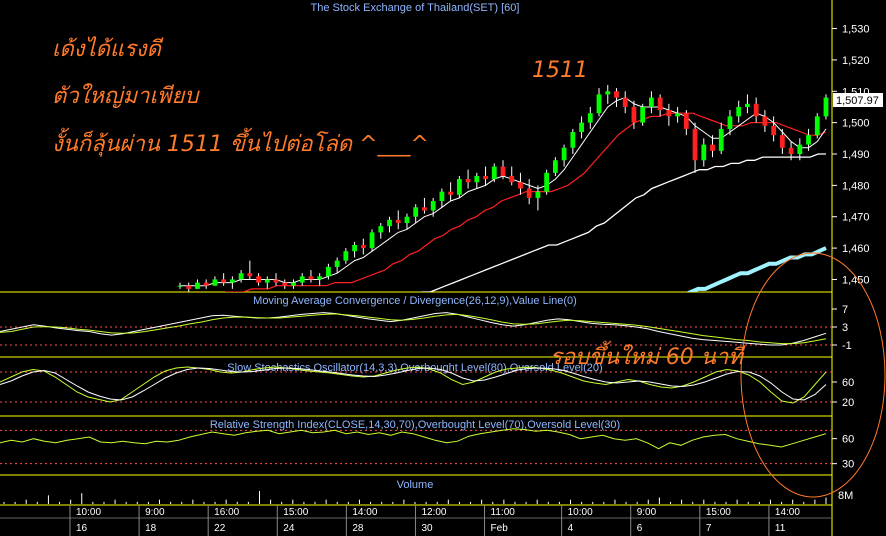 The image size is (886, 536). What do you see at coordinates (295, 512) in the screenshot?
I see `time-label: 15:00` at bounding box center [295, 512].